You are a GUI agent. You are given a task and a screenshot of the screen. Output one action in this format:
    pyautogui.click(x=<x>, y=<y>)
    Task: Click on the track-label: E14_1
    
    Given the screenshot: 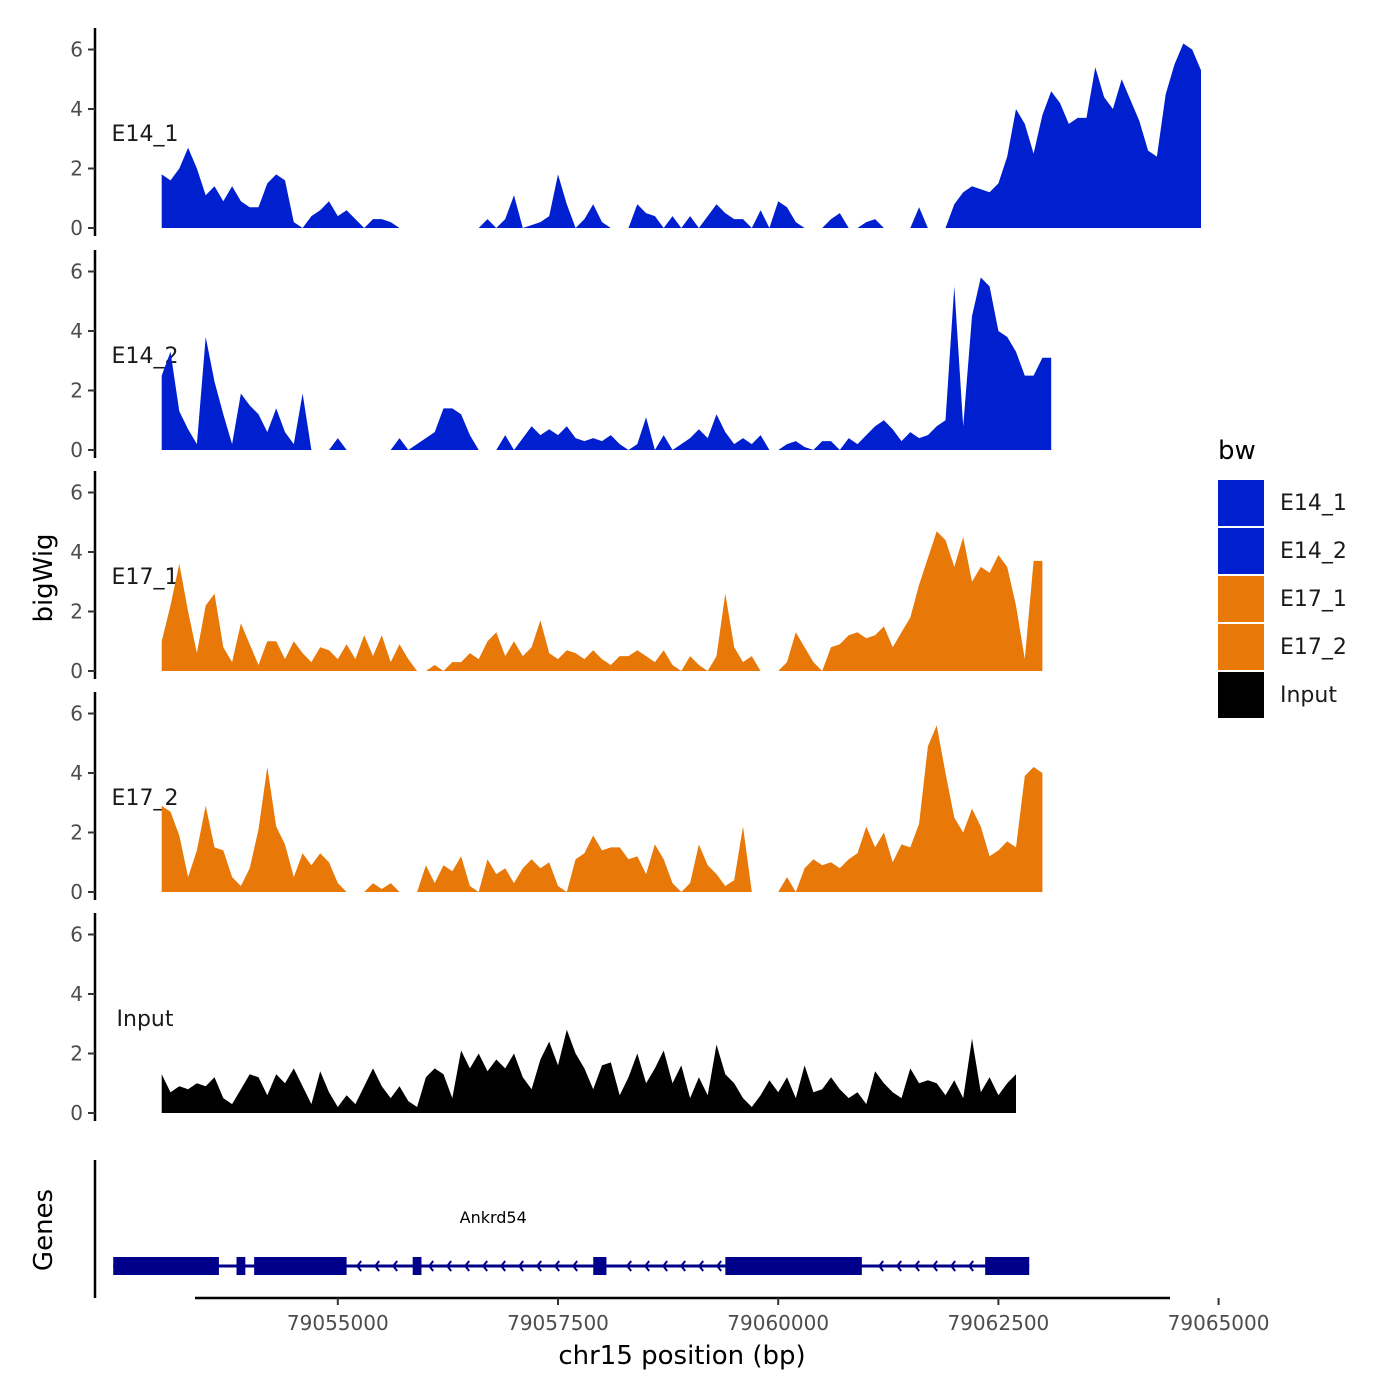 What is the action you would take?
    pyautogui.click(x=145, y=134)
    